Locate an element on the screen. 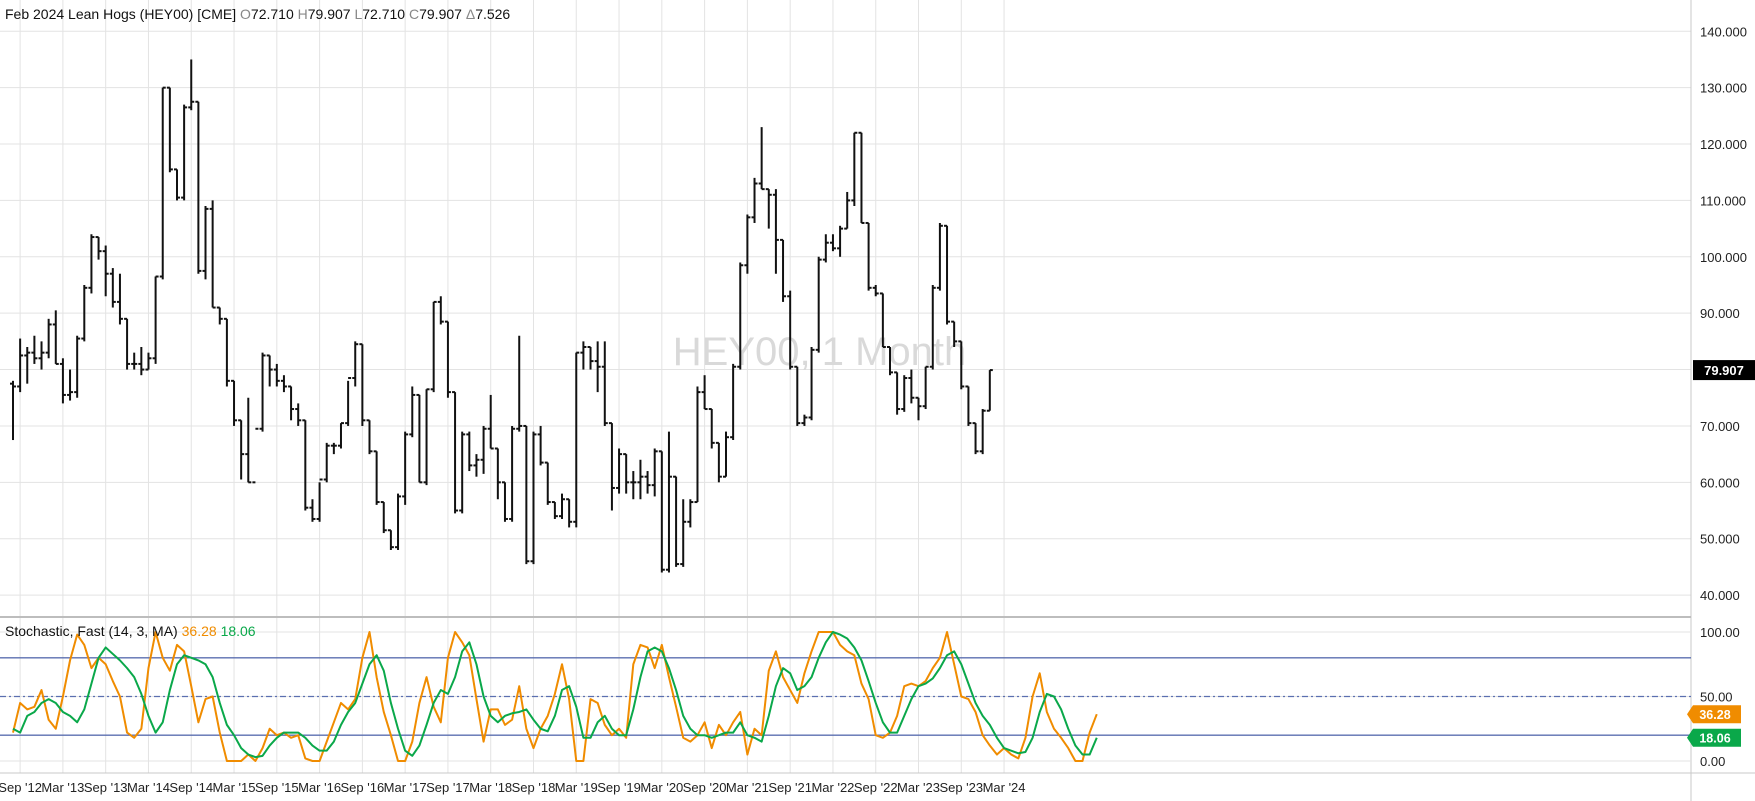  close-label: C is located at coordinates (414, 14).